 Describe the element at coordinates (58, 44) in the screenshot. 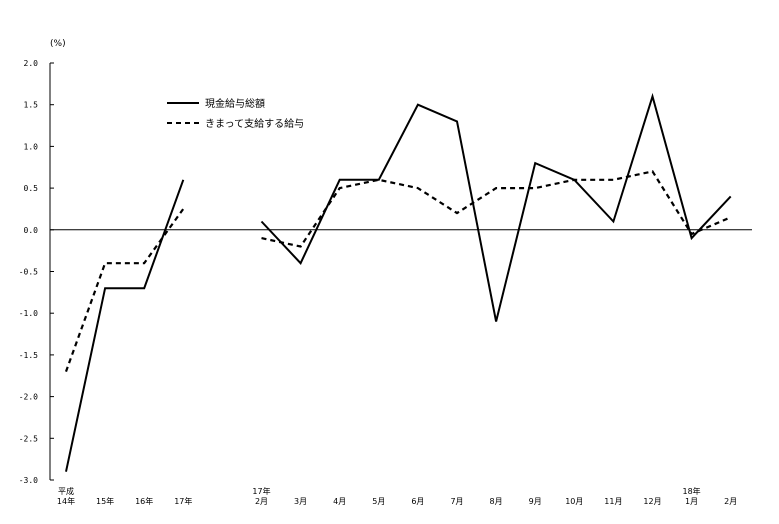

I see `y-axis-unit-label: (%)` at that location.